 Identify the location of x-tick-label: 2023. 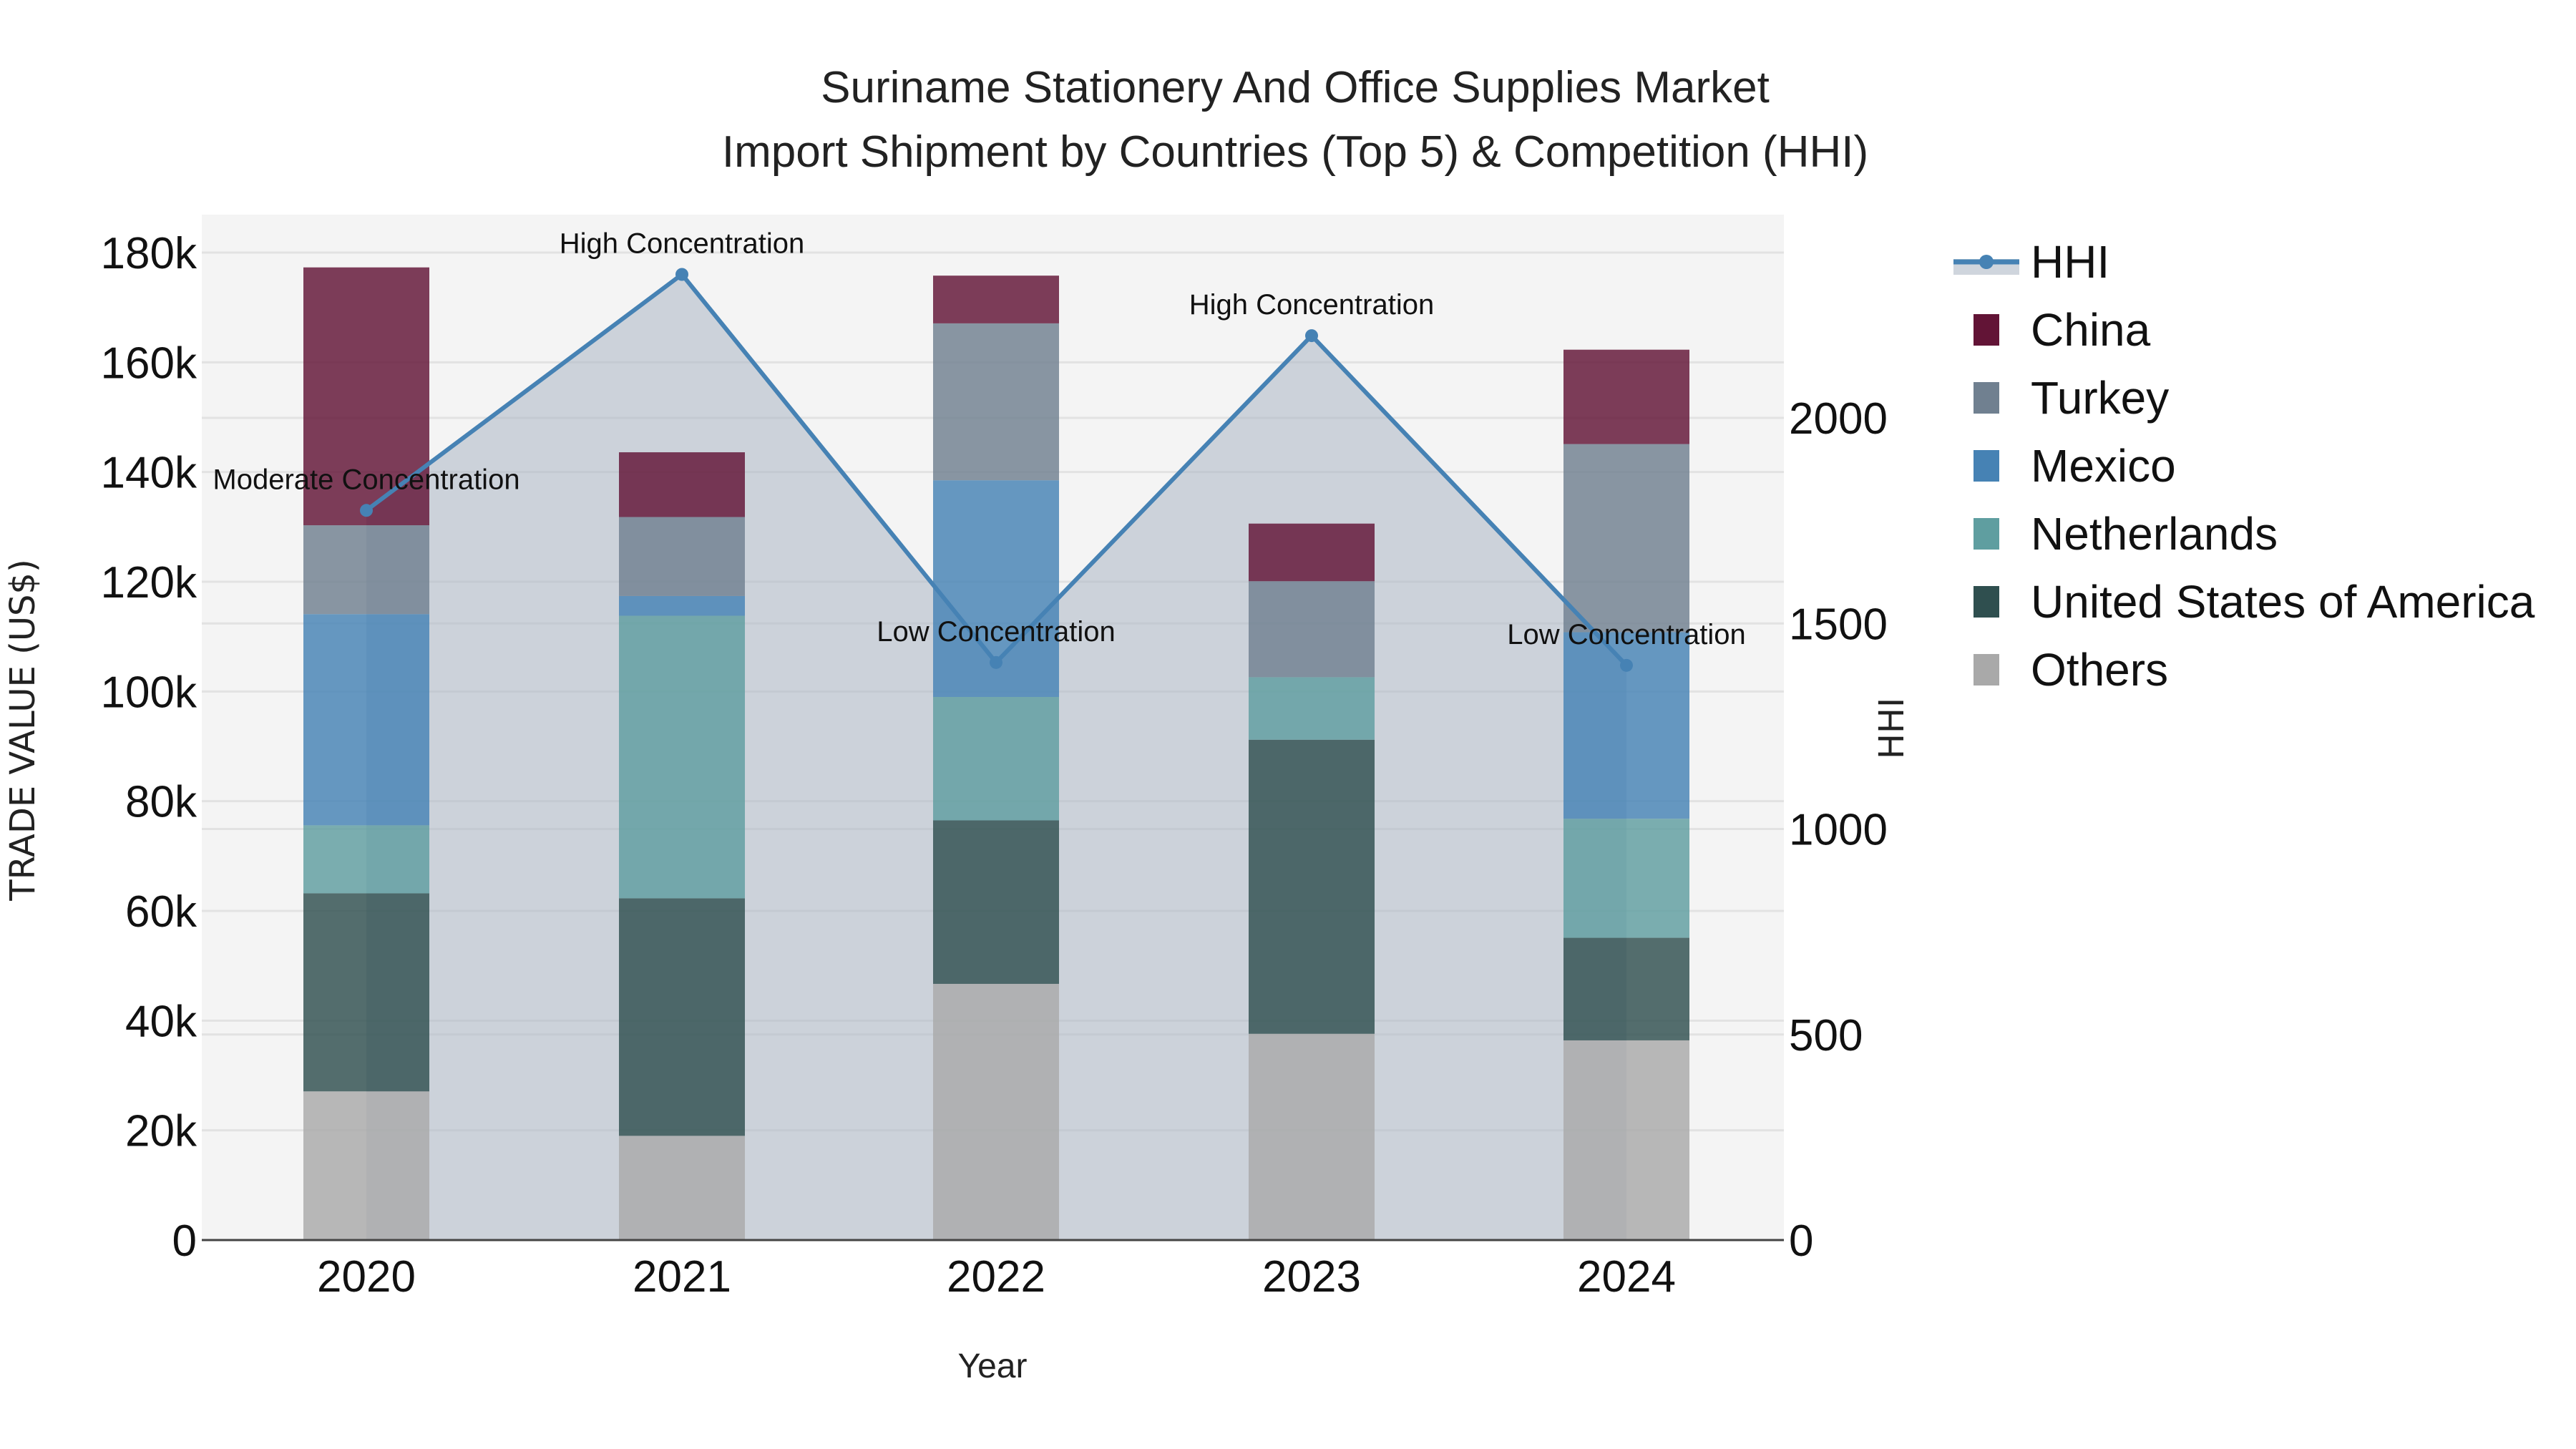
(1311, 1277).